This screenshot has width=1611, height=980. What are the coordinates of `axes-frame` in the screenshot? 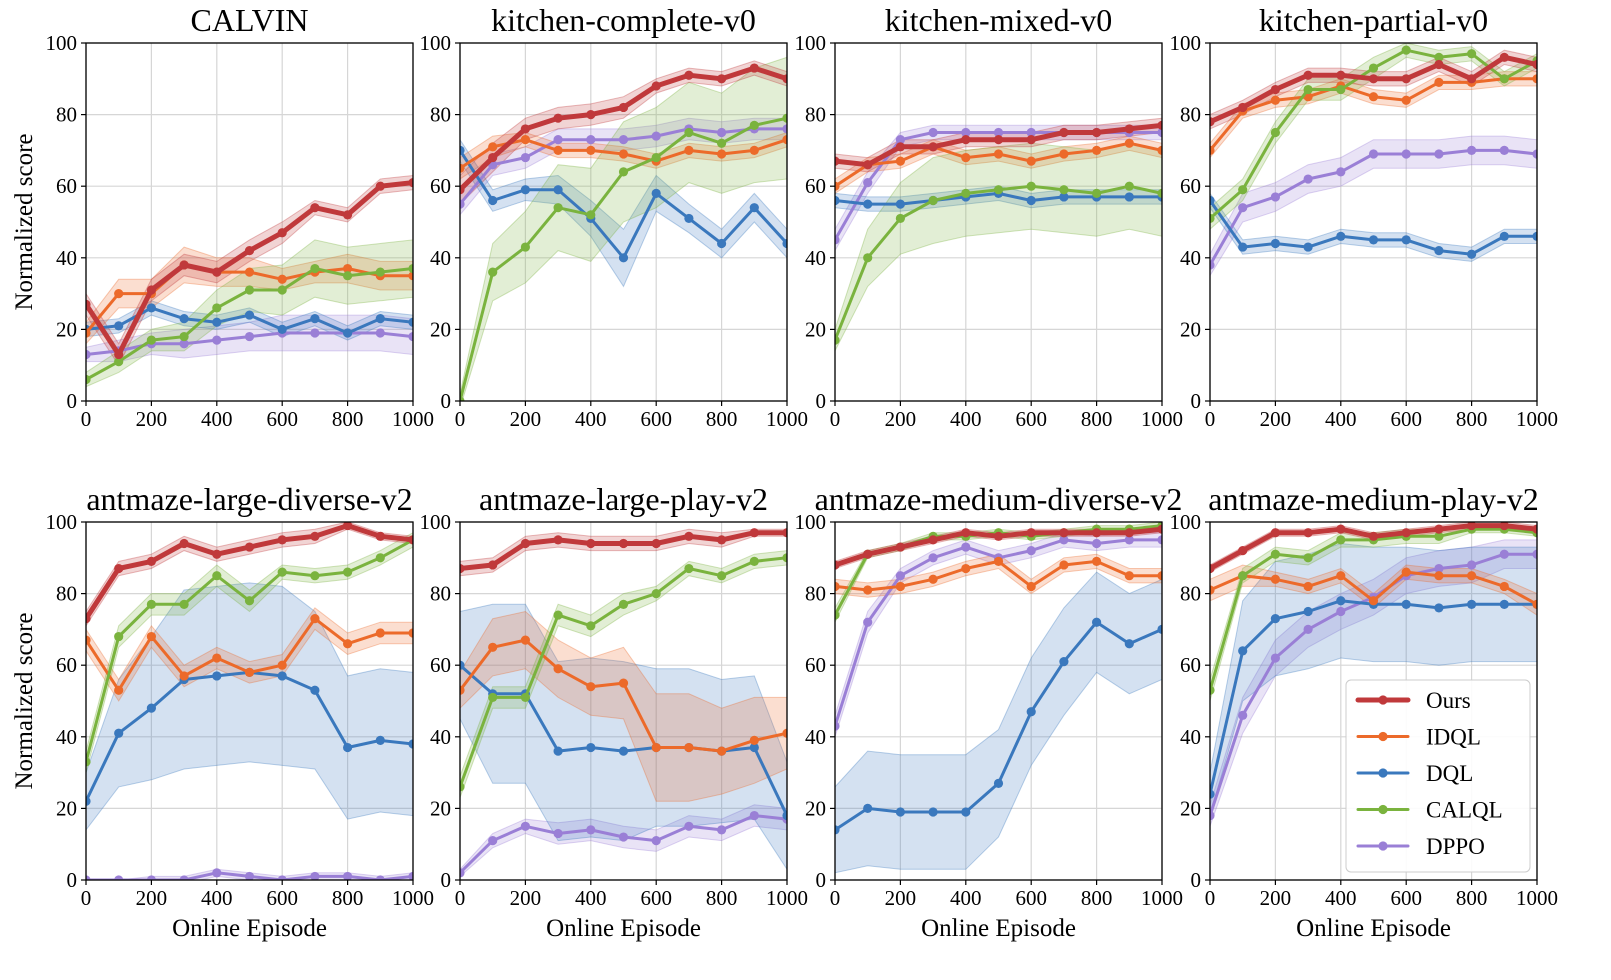 It's located at (623, 701).